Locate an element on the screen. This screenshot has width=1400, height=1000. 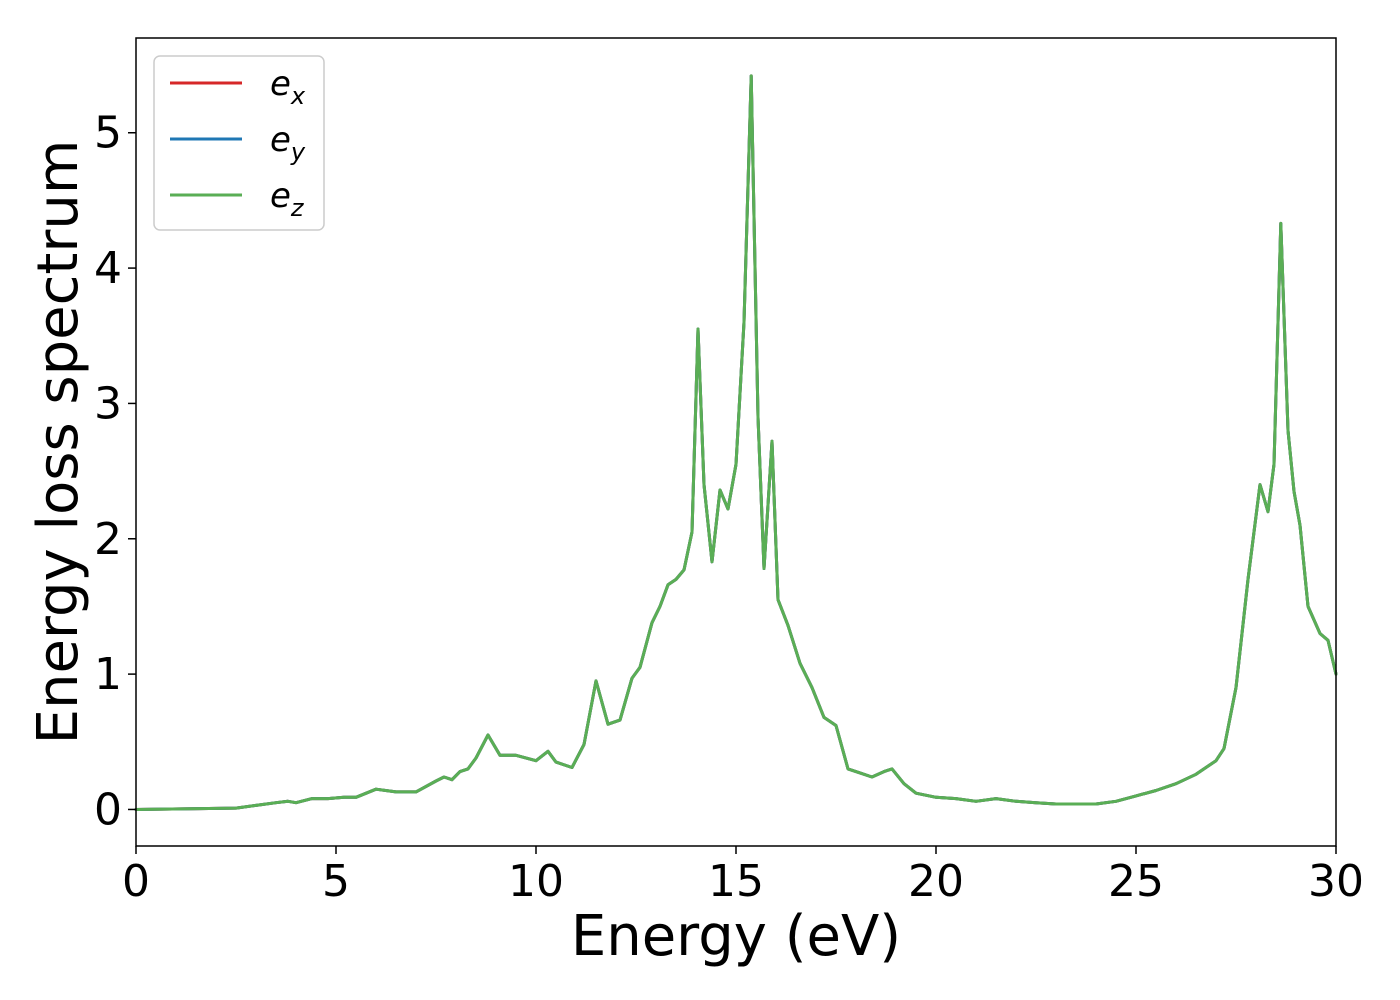
y-axis-title: Energy loss spectrum is located at coordinates (58, 442).